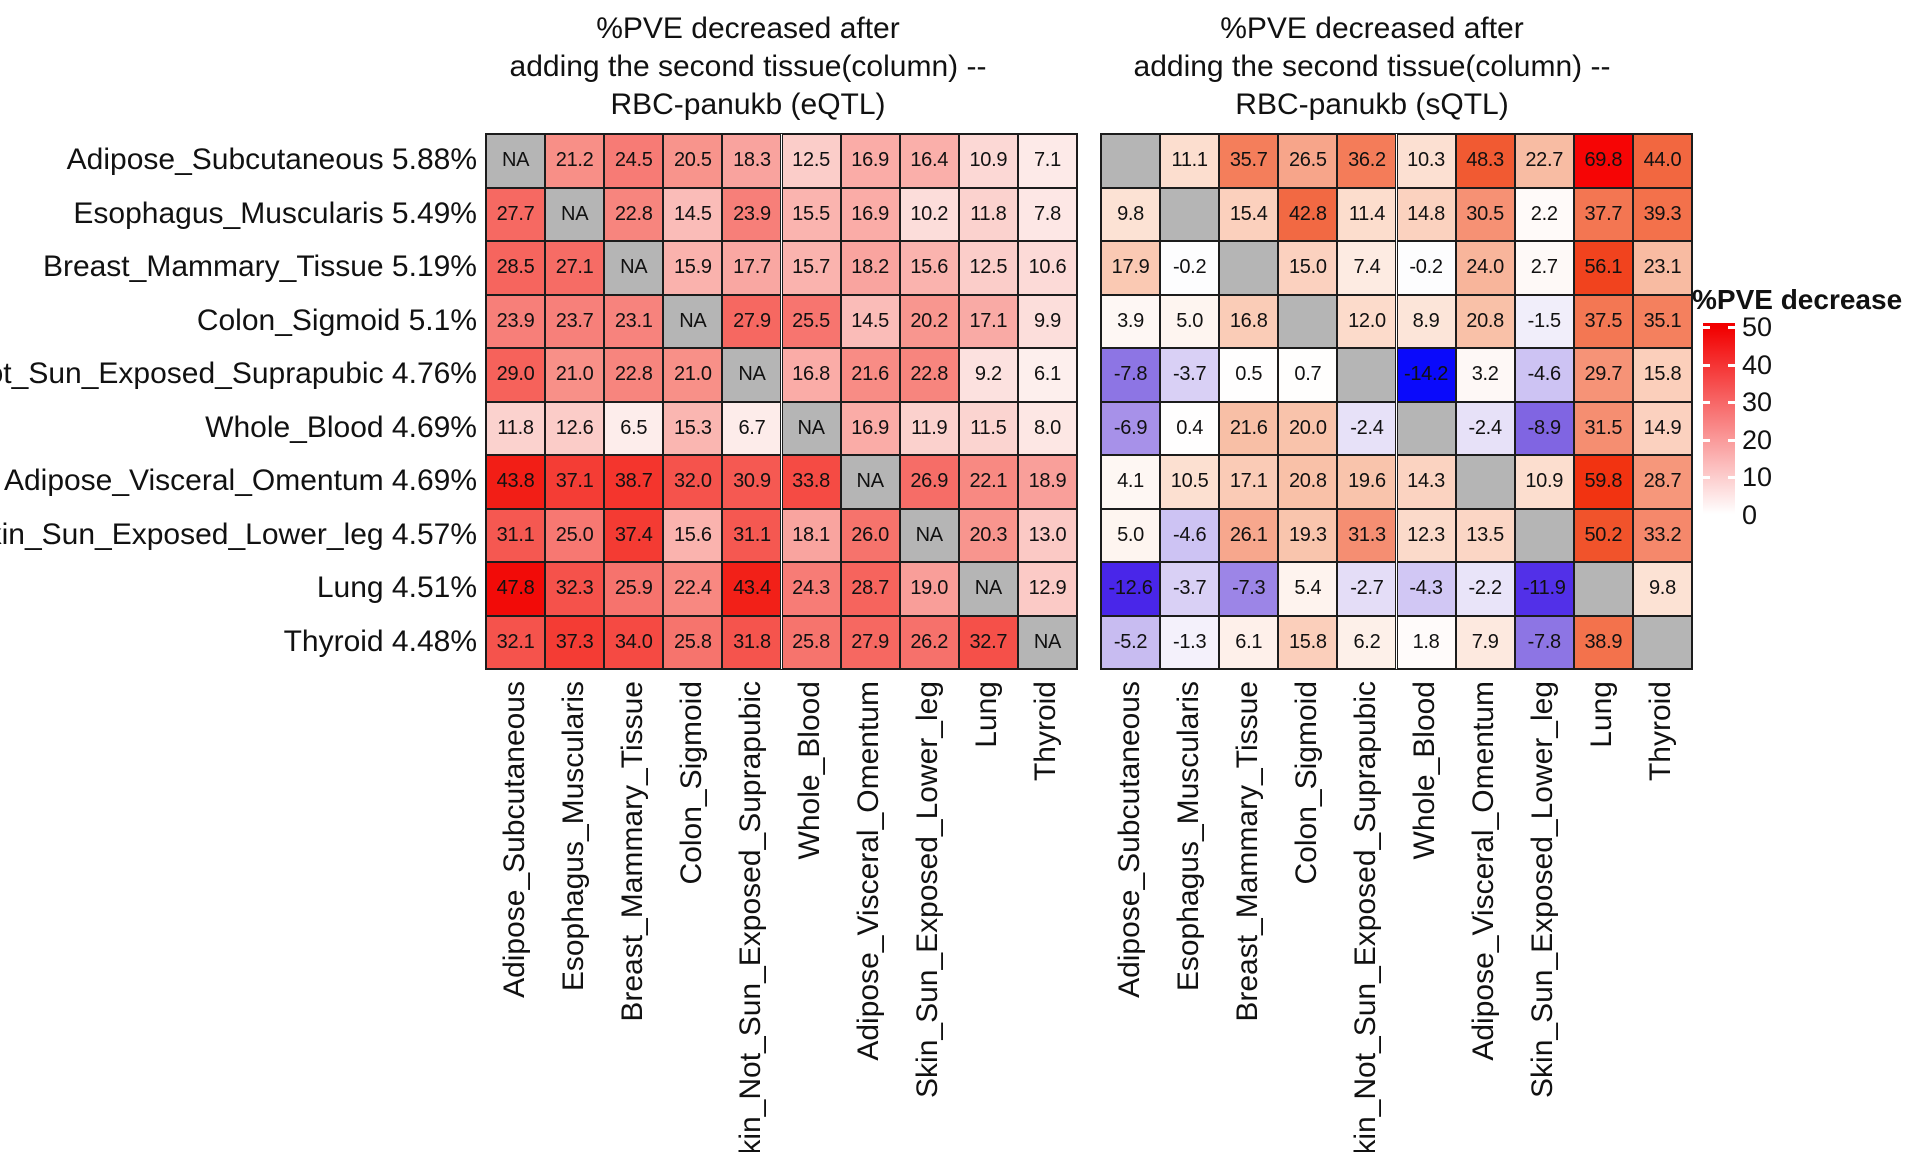 Image resolution: width=1920 pixels, height=1152 pixels. What do you see at coordinates (514, 839) in the screenshot?
I see `col-label: Adipose_Subcutaneous` at bounding box center [514, 839].